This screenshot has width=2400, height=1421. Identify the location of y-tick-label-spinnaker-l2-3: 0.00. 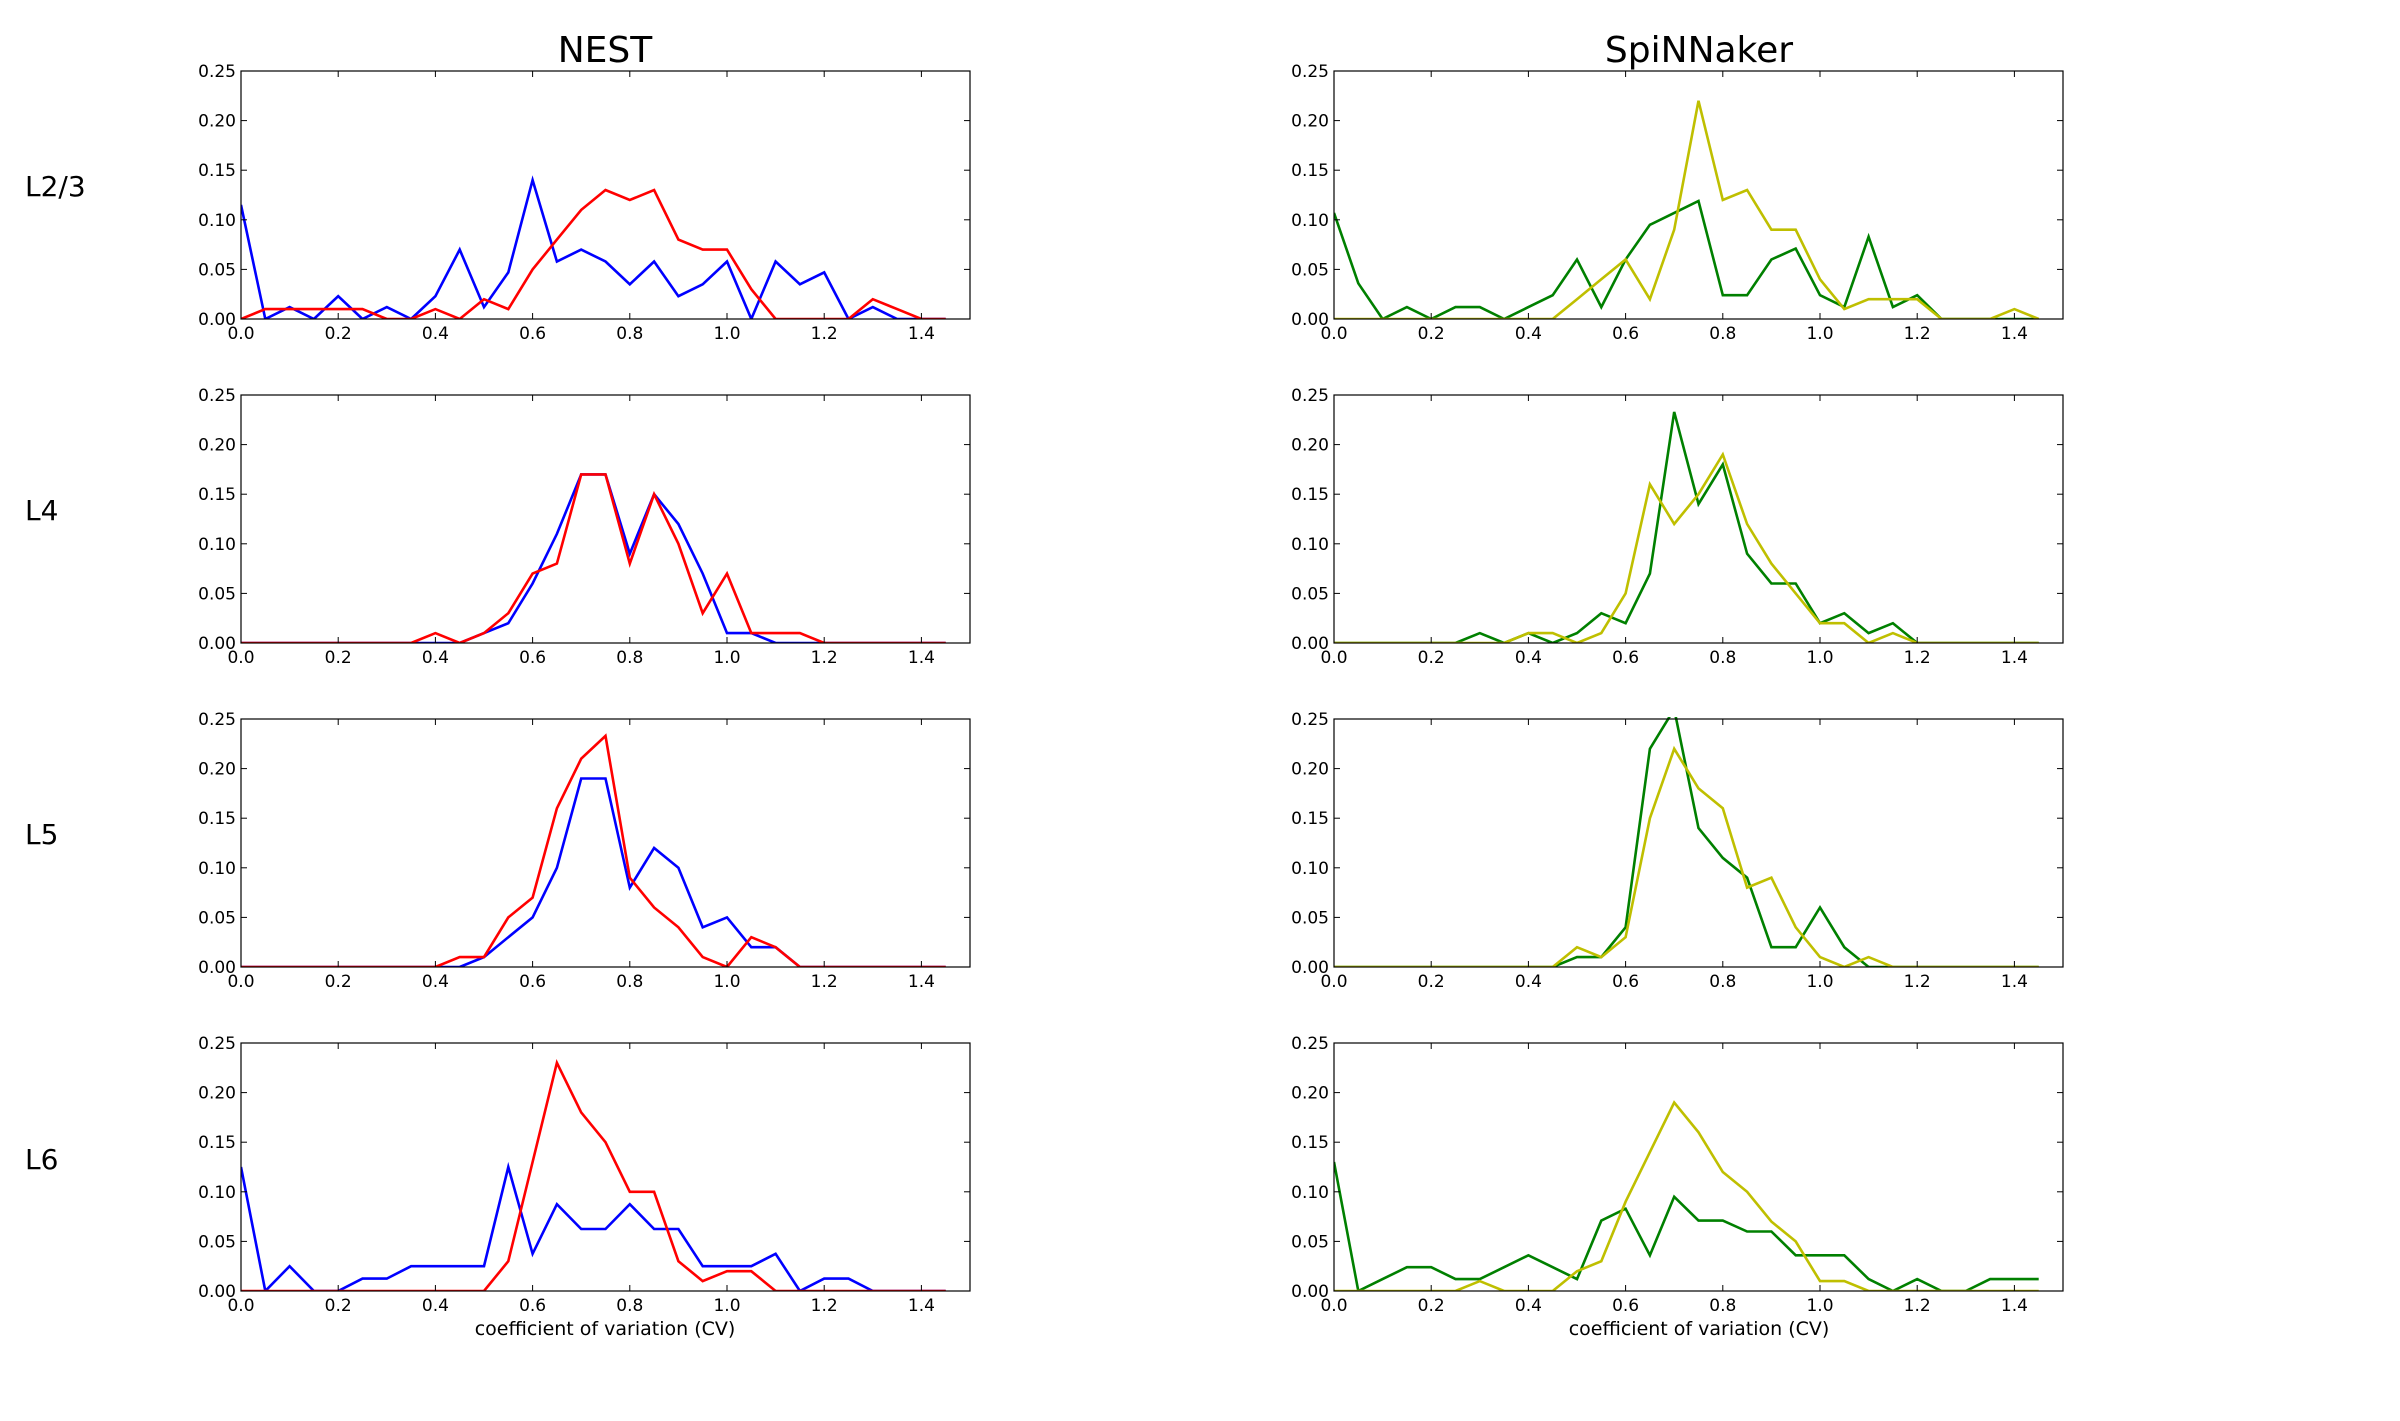
(1310, 320).